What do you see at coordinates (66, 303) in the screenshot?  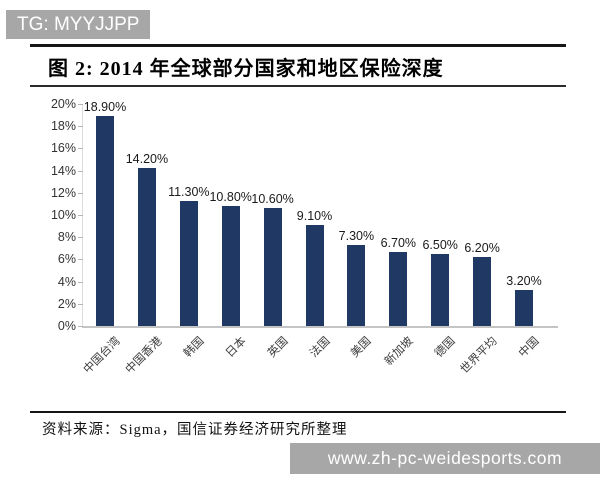 I see `y-axis-tick-label: 2%` at bounding box center [66, 303].